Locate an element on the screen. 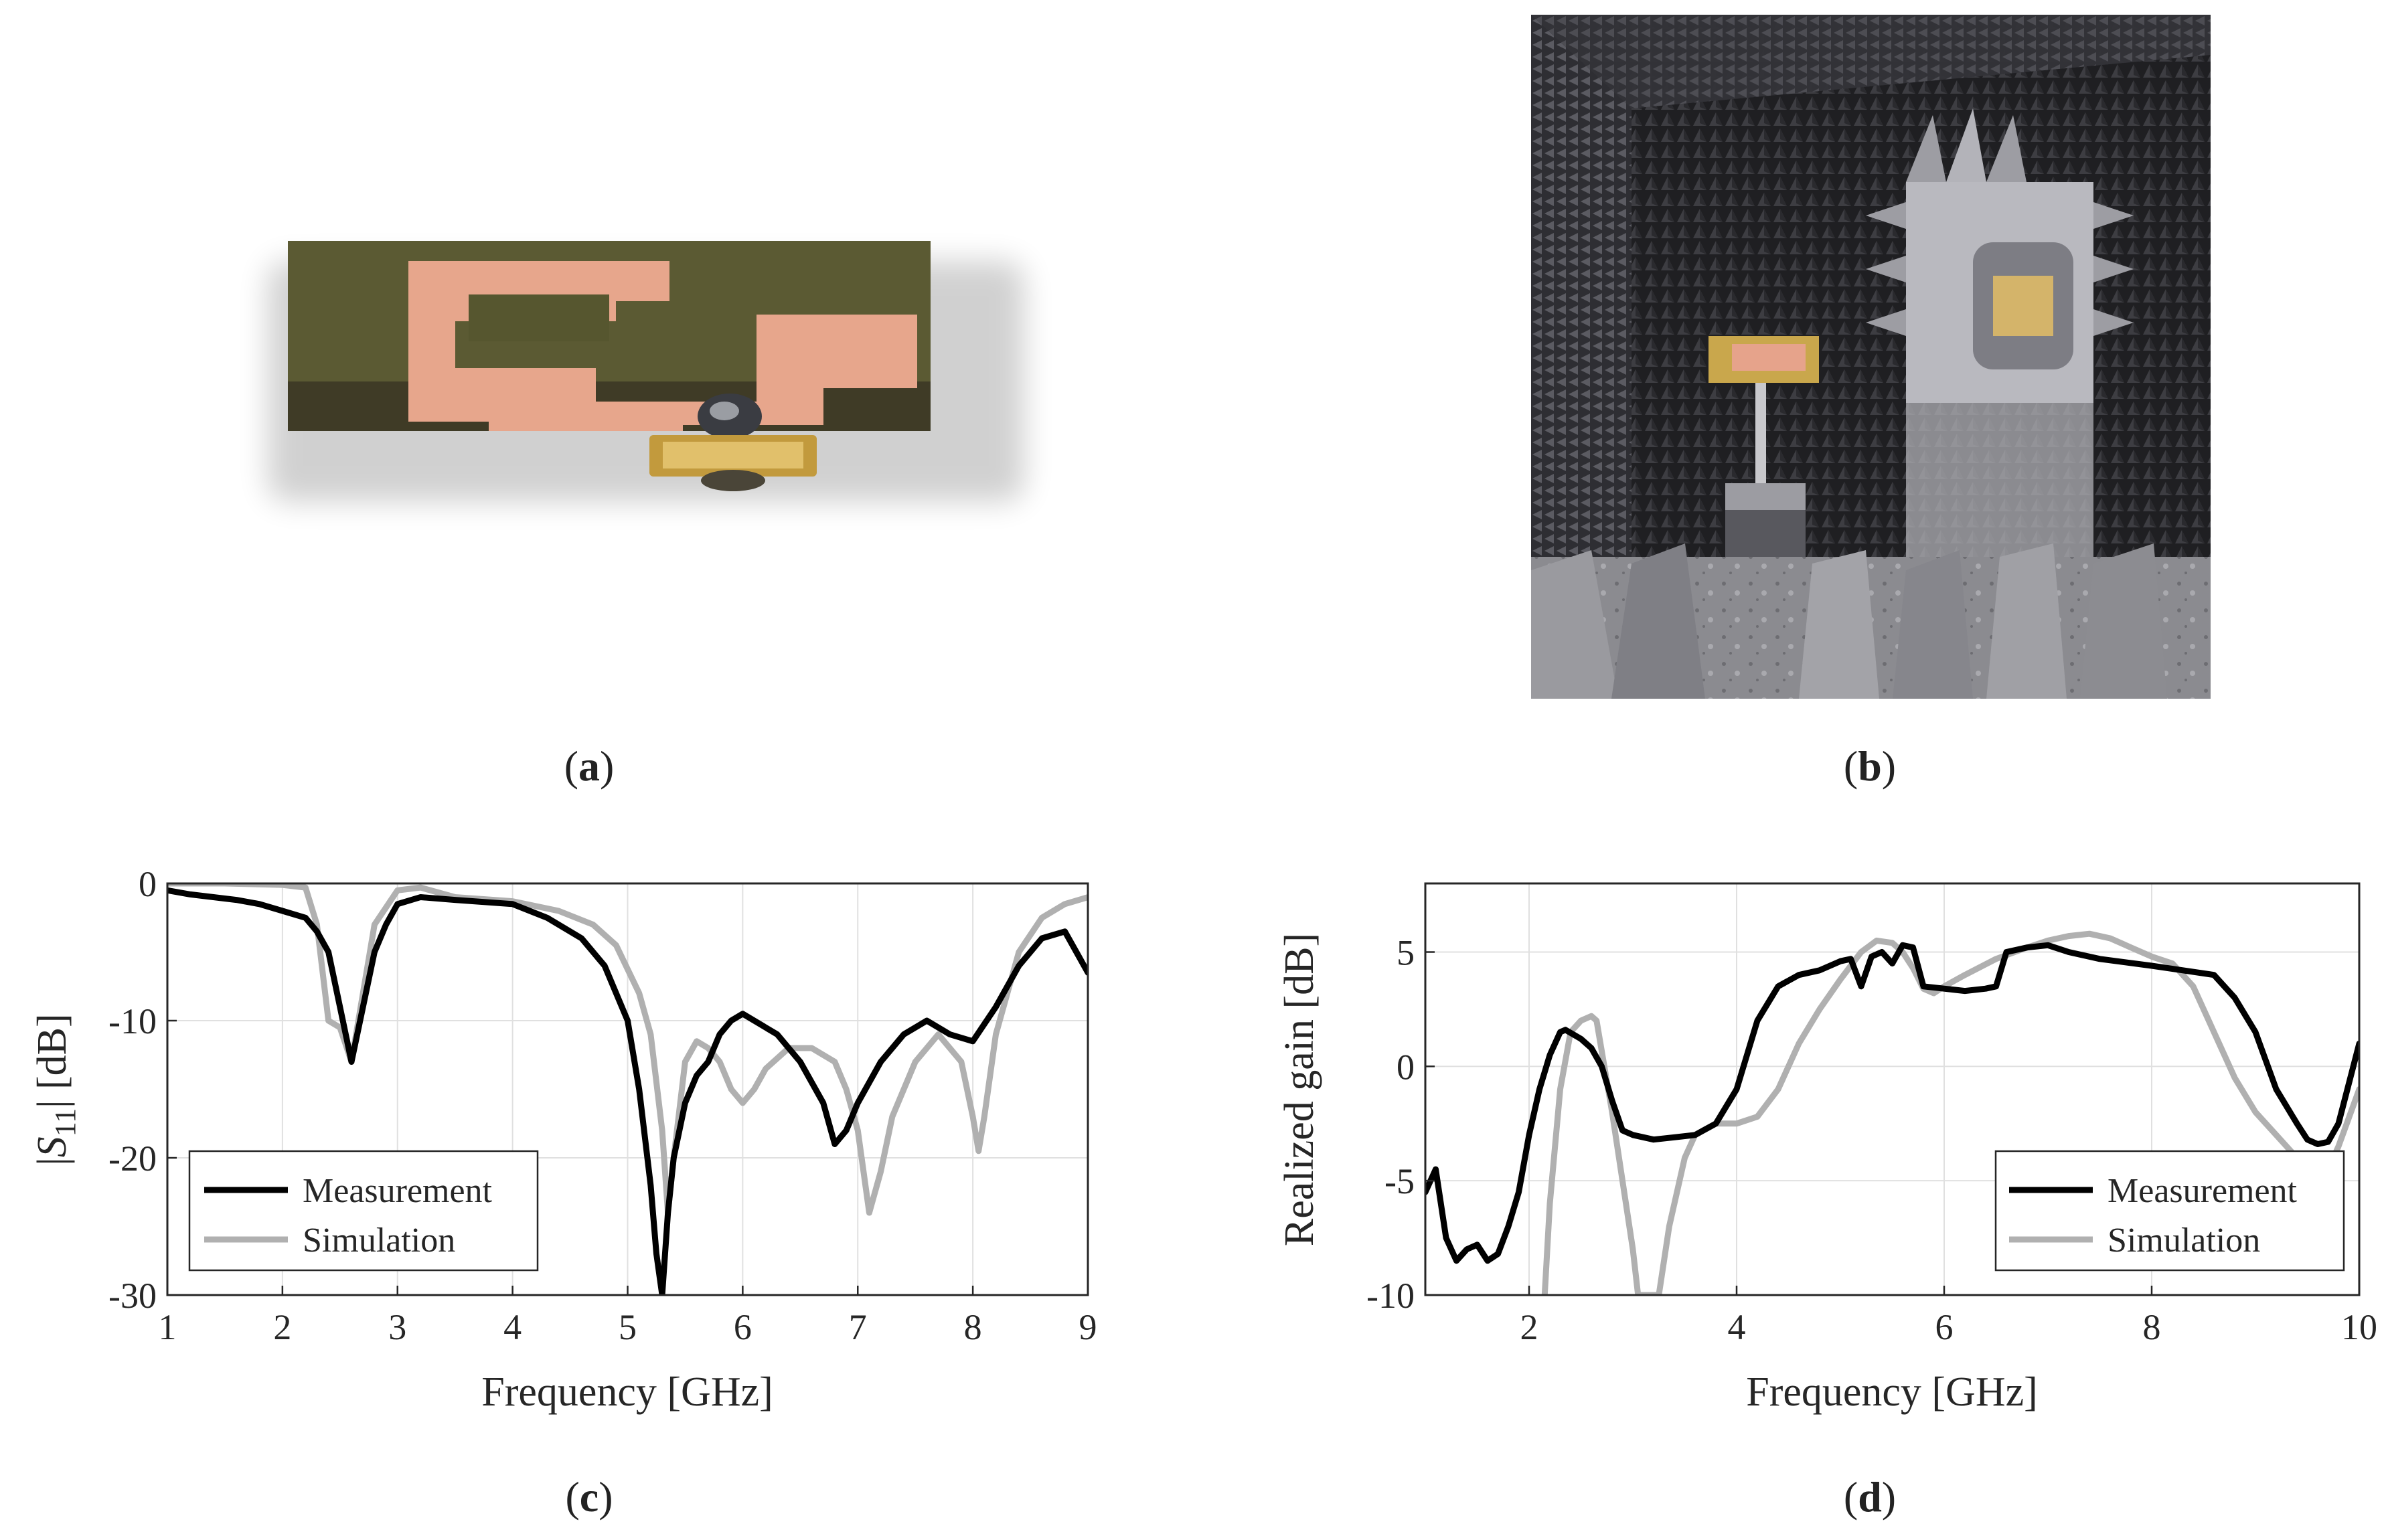 This screenshot has height=1540, width=2384. s11-ticks: 1 2 3 4 5 6 7 8 9 0 -10 -20 -30 is located at coordinates (603, 1105).